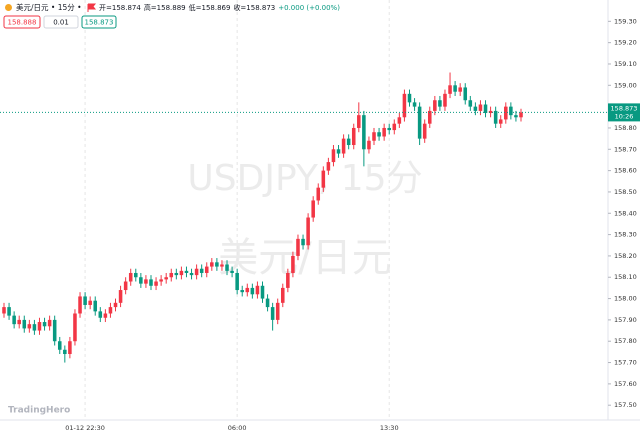 This screenshot has width=640, height=434. I want to click on order-text: 158.888, so click(22, 23).